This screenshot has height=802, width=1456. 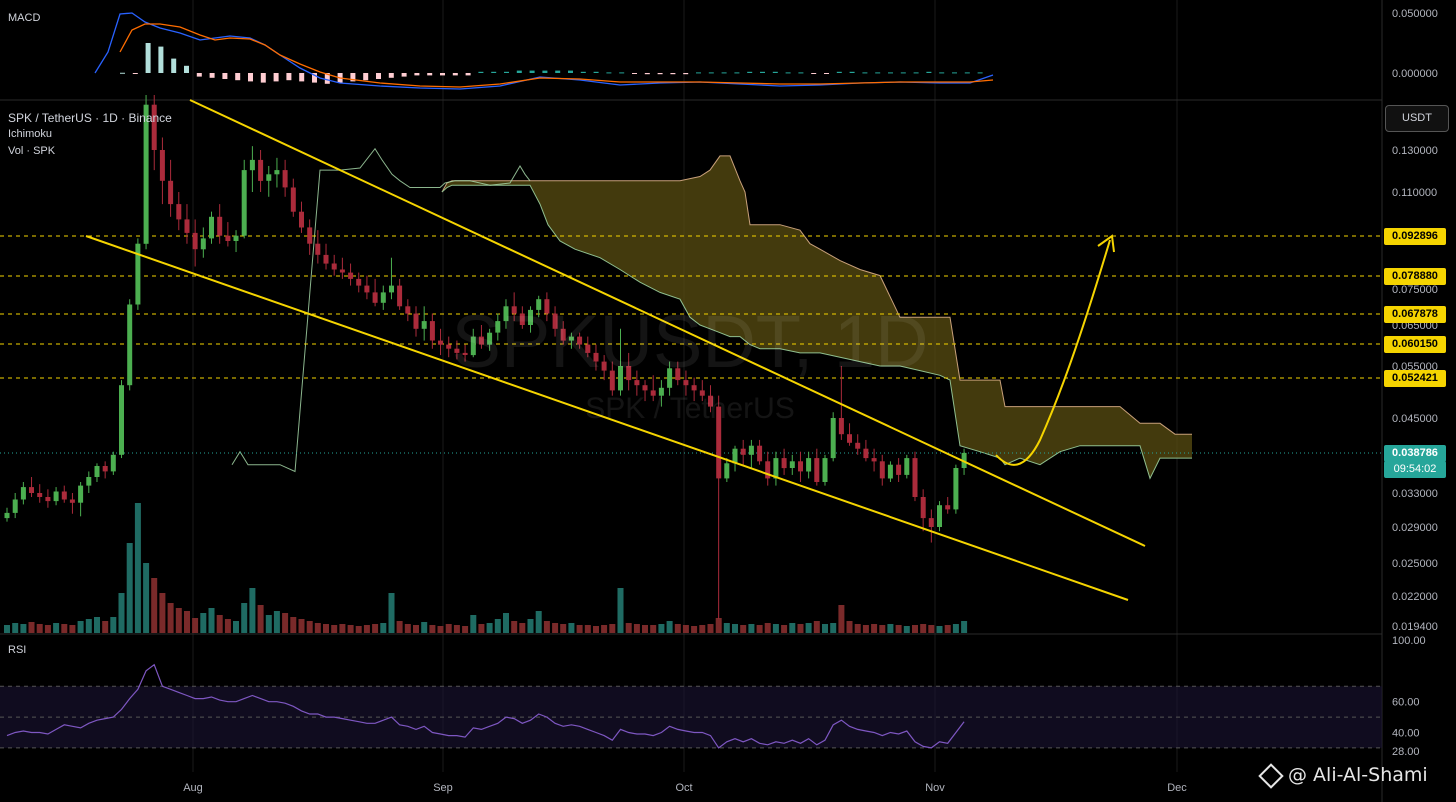 What do you see at coordinates (1415, 419) in the screenshot?
I see `price-tick-label: 0.045000` at bounding box center [1415, 419].